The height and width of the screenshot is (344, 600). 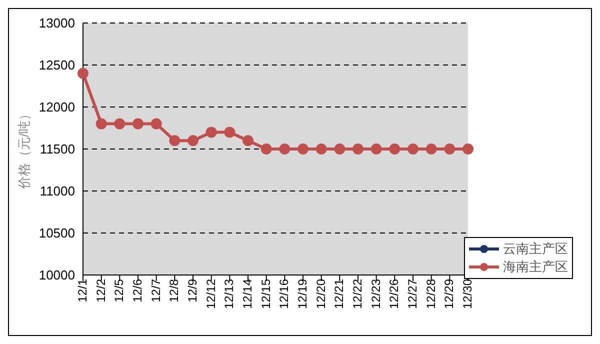 What do you see at coordinates (284, 294) in the screenshot?
I see `x-tick-label: 12/16` at bounding box center [284, 294].